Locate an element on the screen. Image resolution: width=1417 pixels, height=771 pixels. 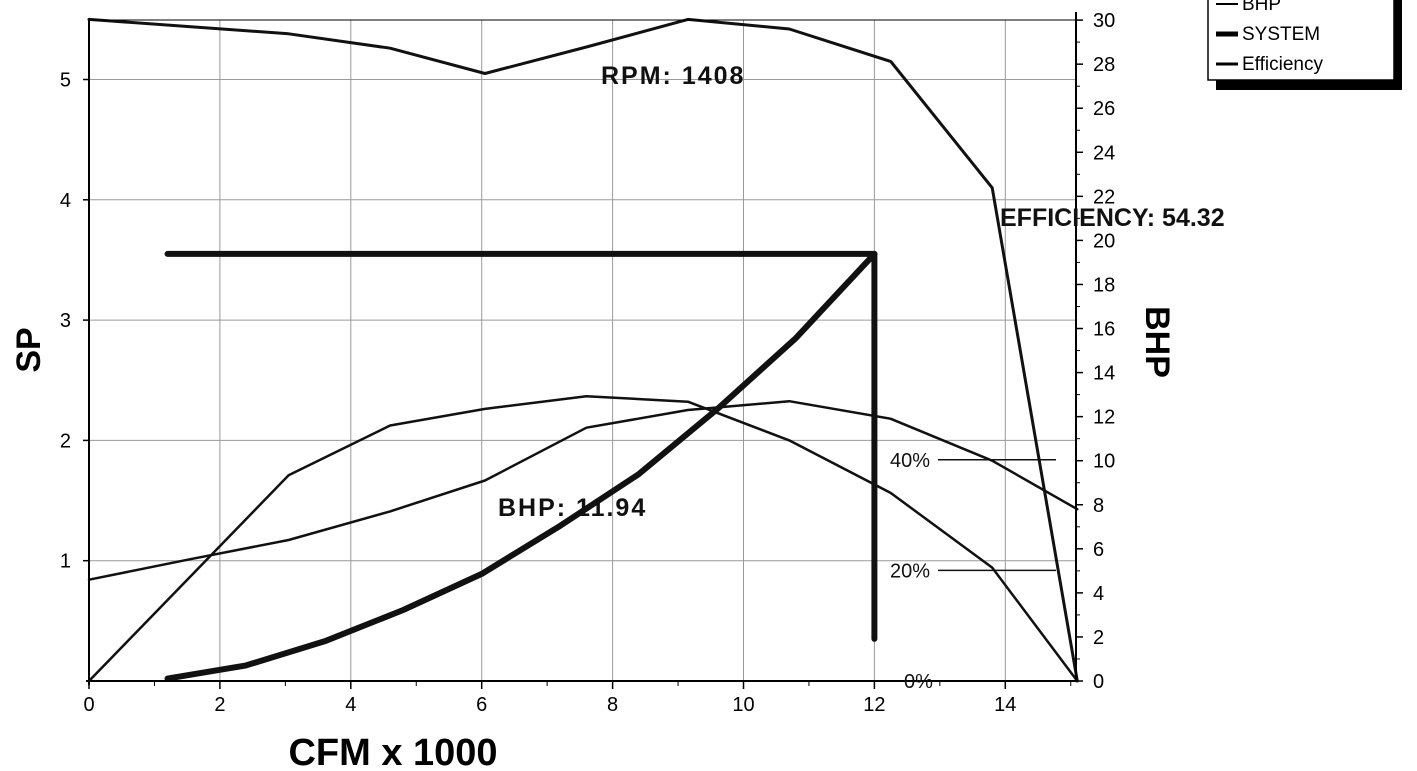
y-tick-label: 4 is located at coordinates (65, 201).